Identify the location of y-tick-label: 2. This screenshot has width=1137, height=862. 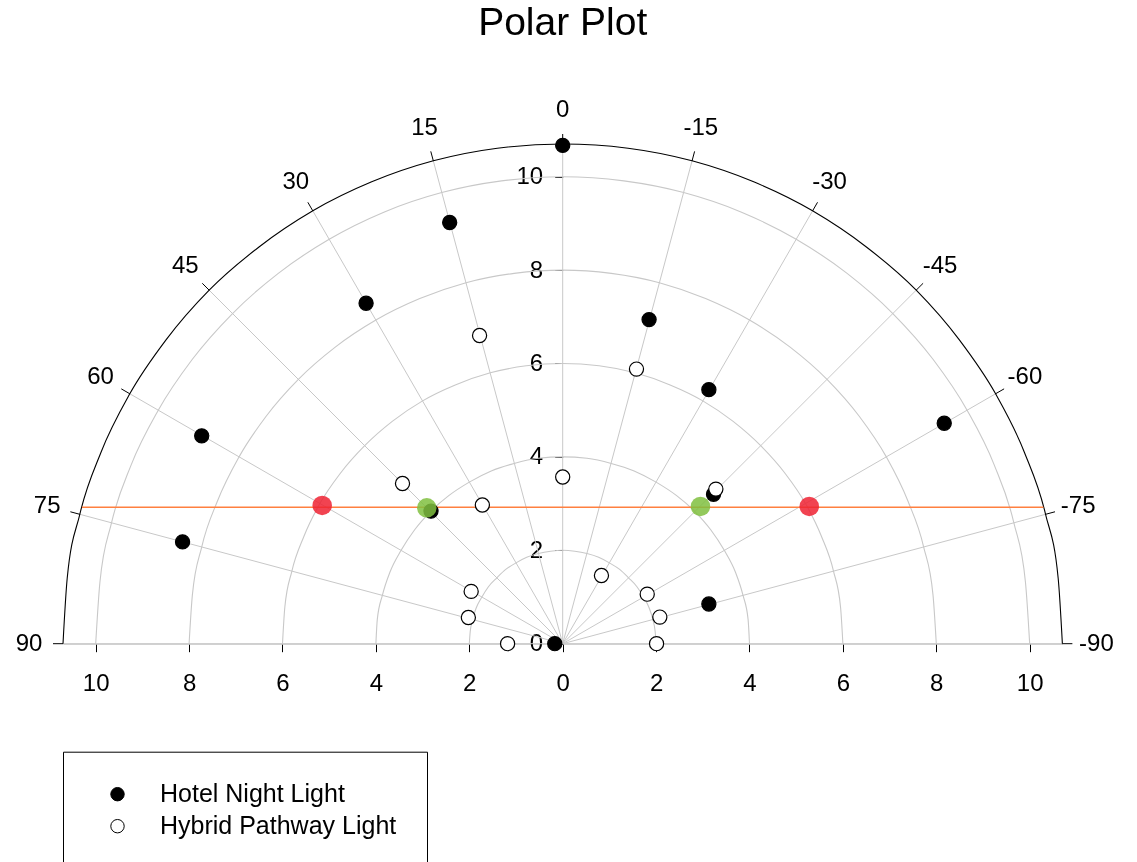
(536, 549).